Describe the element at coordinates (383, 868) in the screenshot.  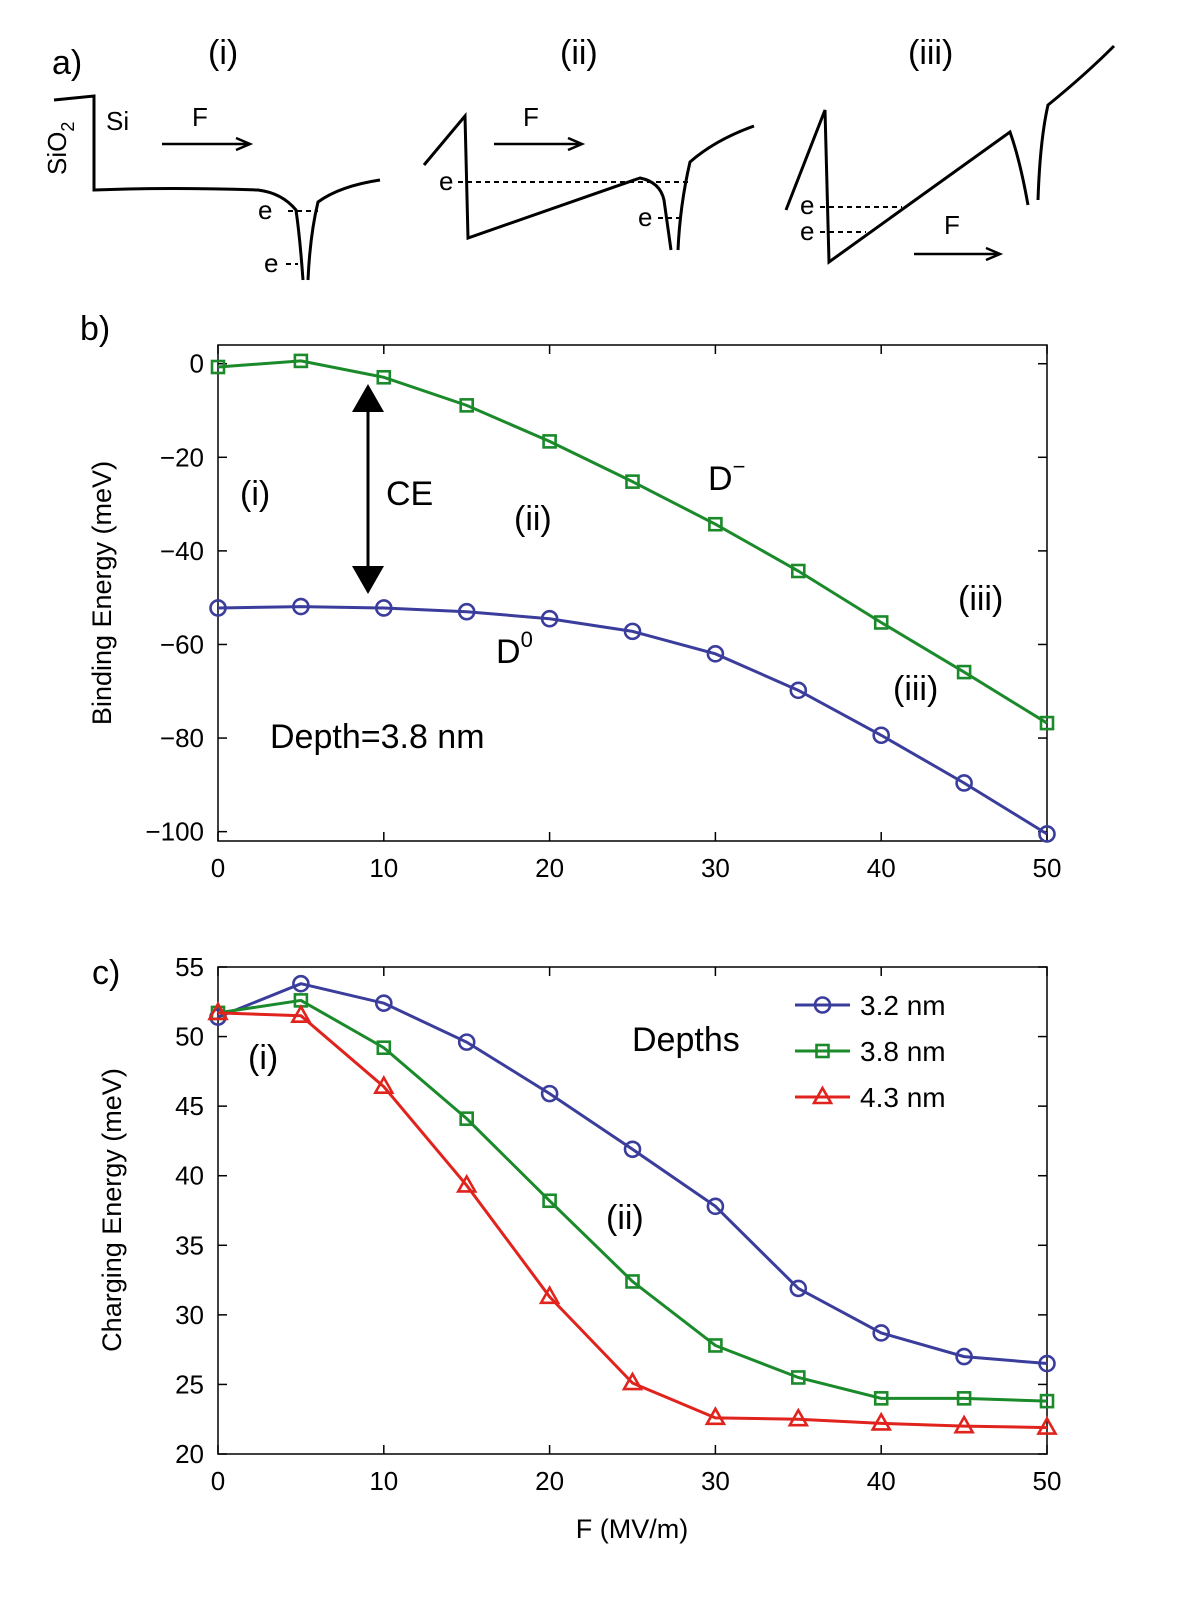
I see `x-tick-label: 10` at that location.